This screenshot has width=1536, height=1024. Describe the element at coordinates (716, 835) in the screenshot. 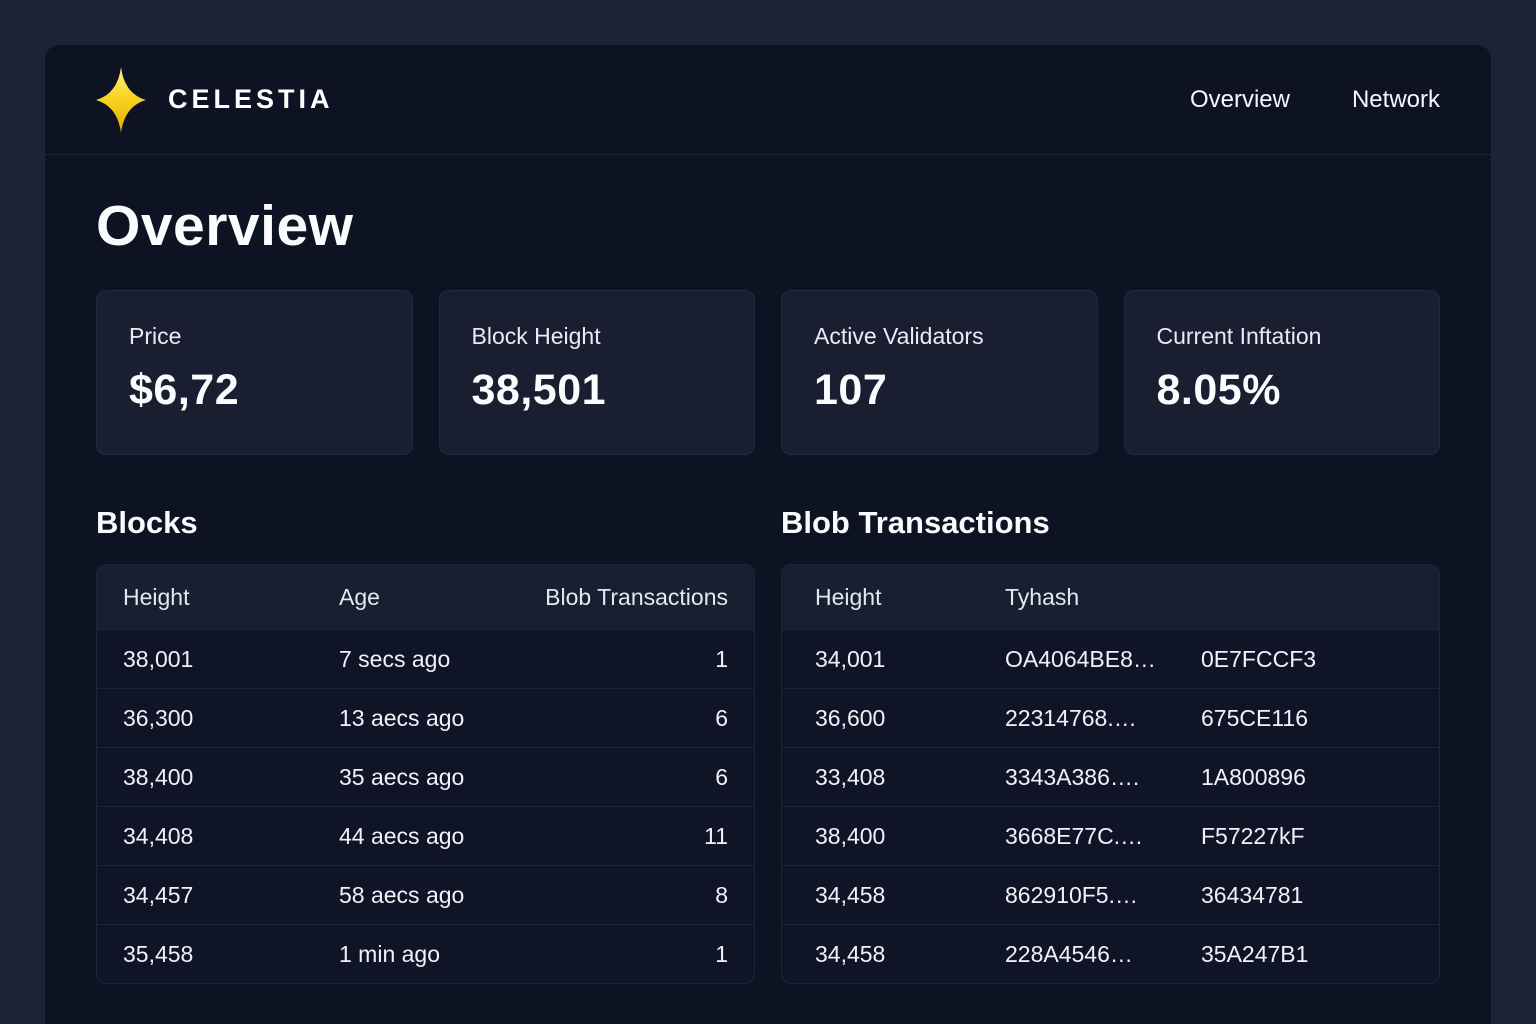

I see `block-blob-count-cell: 11` at that location.